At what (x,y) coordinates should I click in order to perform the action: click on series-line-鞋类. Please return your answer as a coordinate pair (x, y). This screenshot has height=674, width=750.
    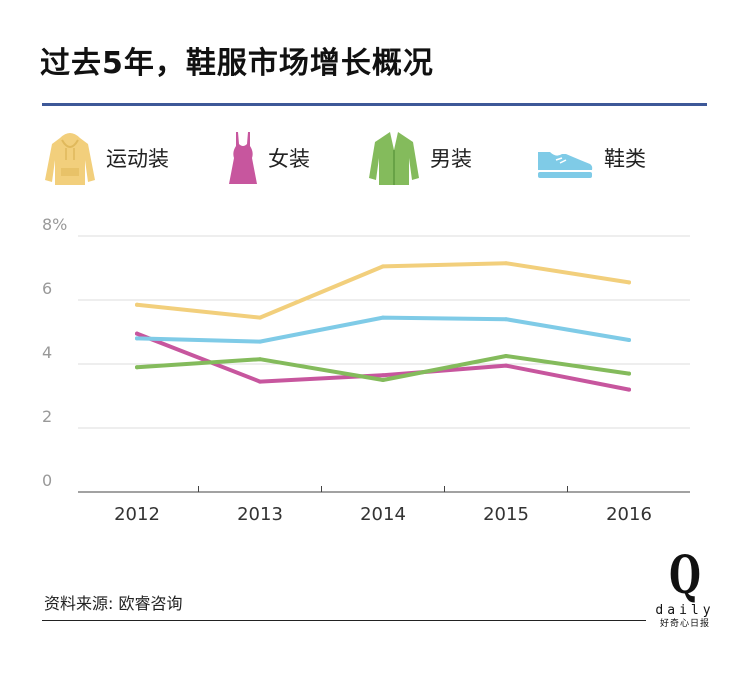
    Looking at the image, I should click on (383, 329).